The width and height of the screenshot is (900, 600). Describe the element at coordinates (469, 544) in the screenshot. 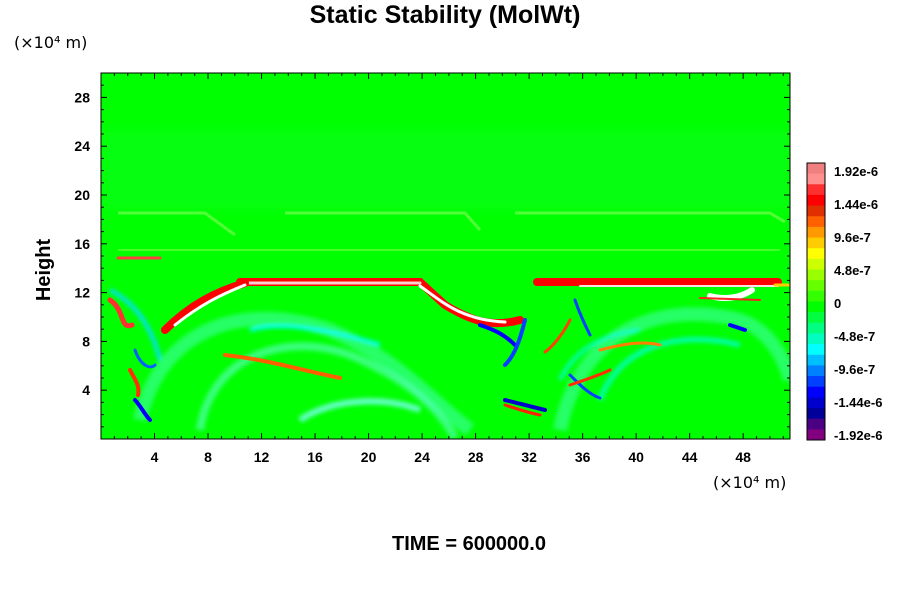

I see `time-label: TIME = 600000.0` at that location.